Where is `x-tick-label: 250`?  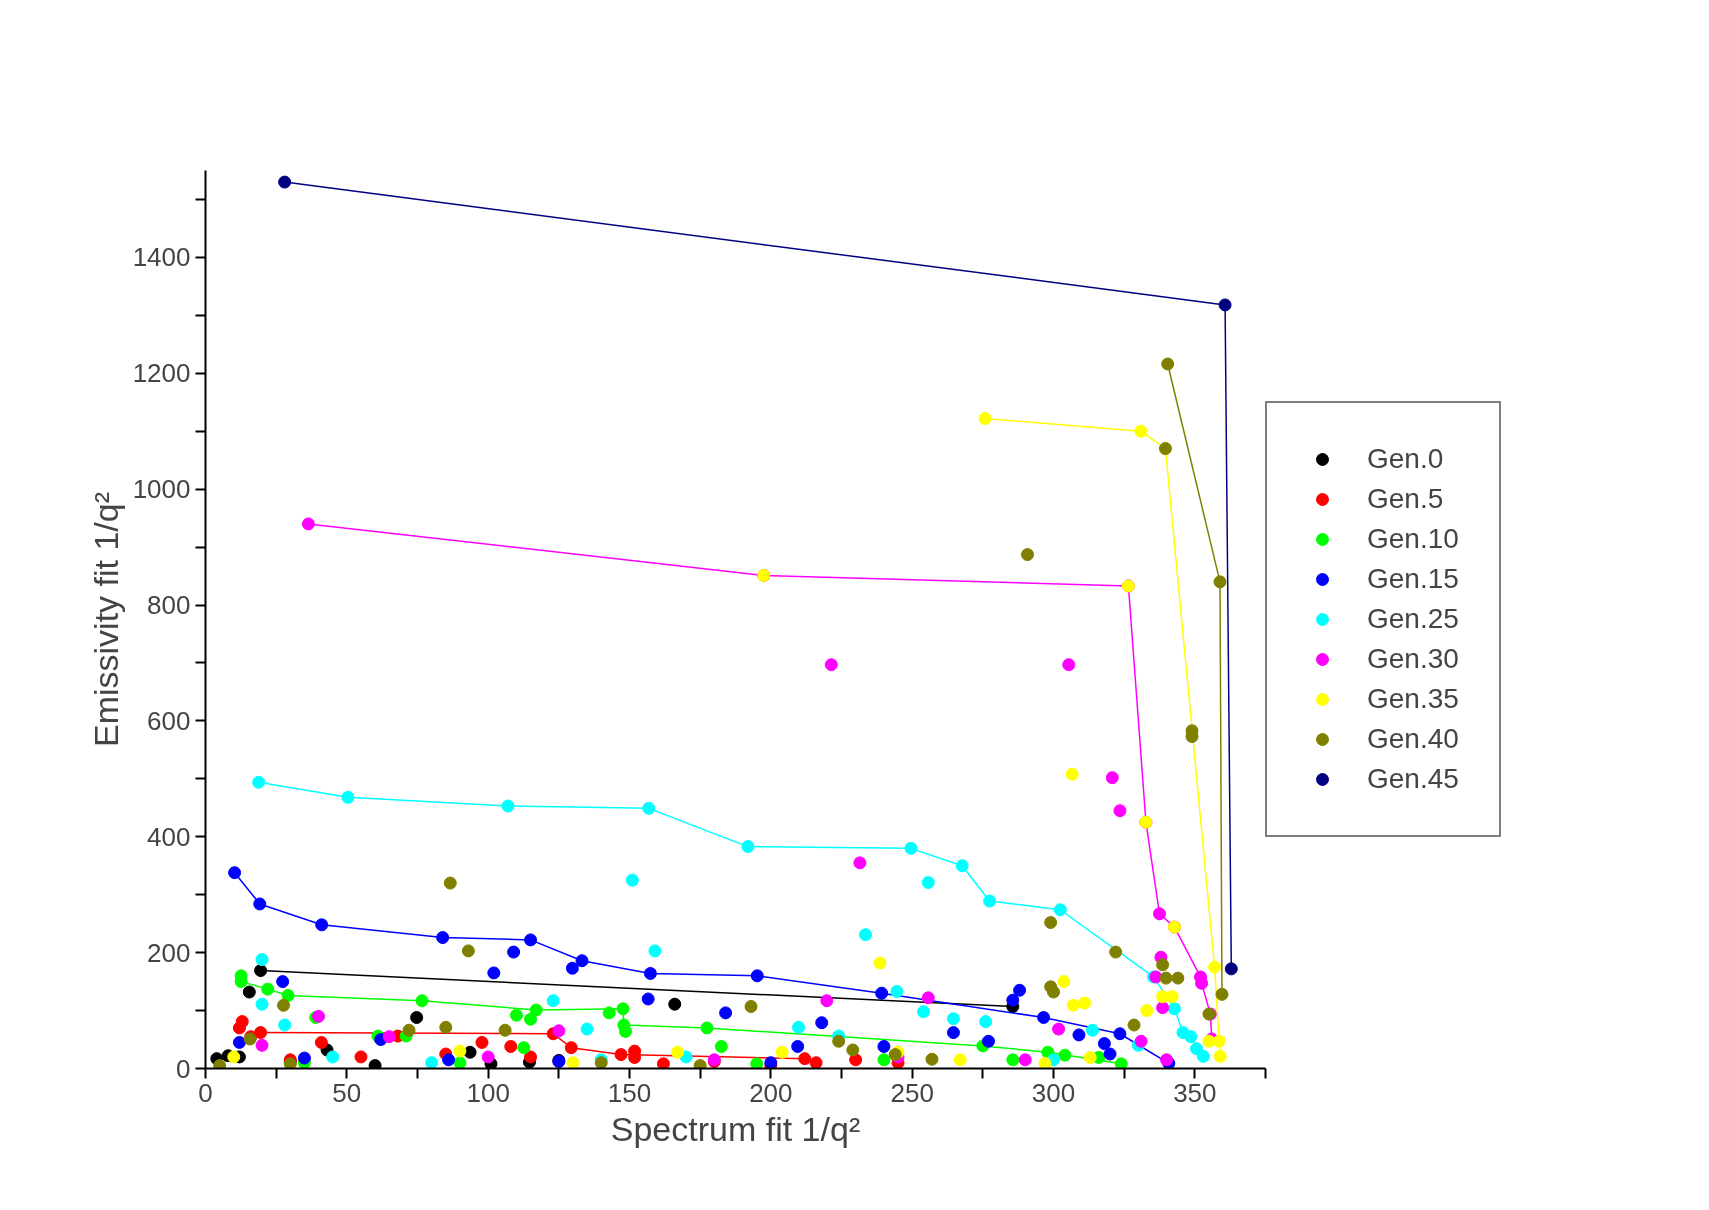 x-tick-label: 250 is located at coordinates (912, 1092).